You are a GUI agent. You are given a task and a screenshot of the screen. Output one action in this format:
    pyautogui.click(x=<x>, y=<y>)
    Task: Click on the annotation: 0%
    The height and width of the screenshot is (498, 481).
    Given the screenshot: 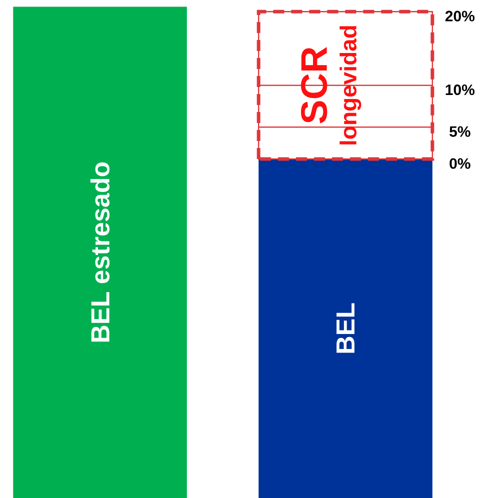 What is the action you would take?
    pyautogui.click(x=460, y=163)
    